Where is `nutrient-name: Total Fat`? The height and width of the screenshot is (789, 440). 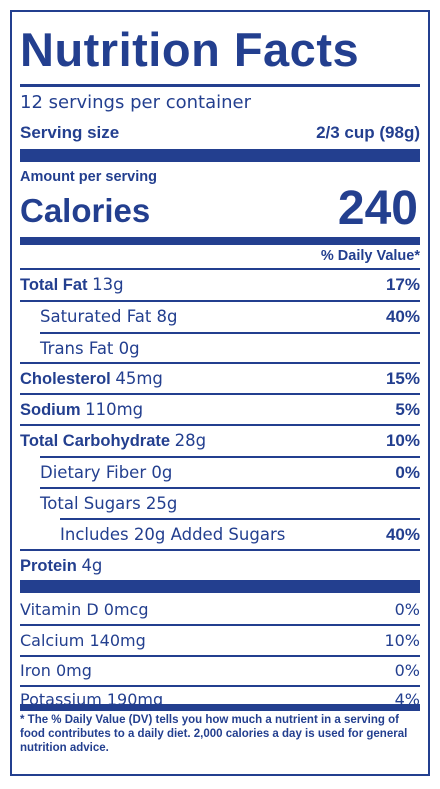 nutrient-name: Total Fat is located at coordinates (56, 285).